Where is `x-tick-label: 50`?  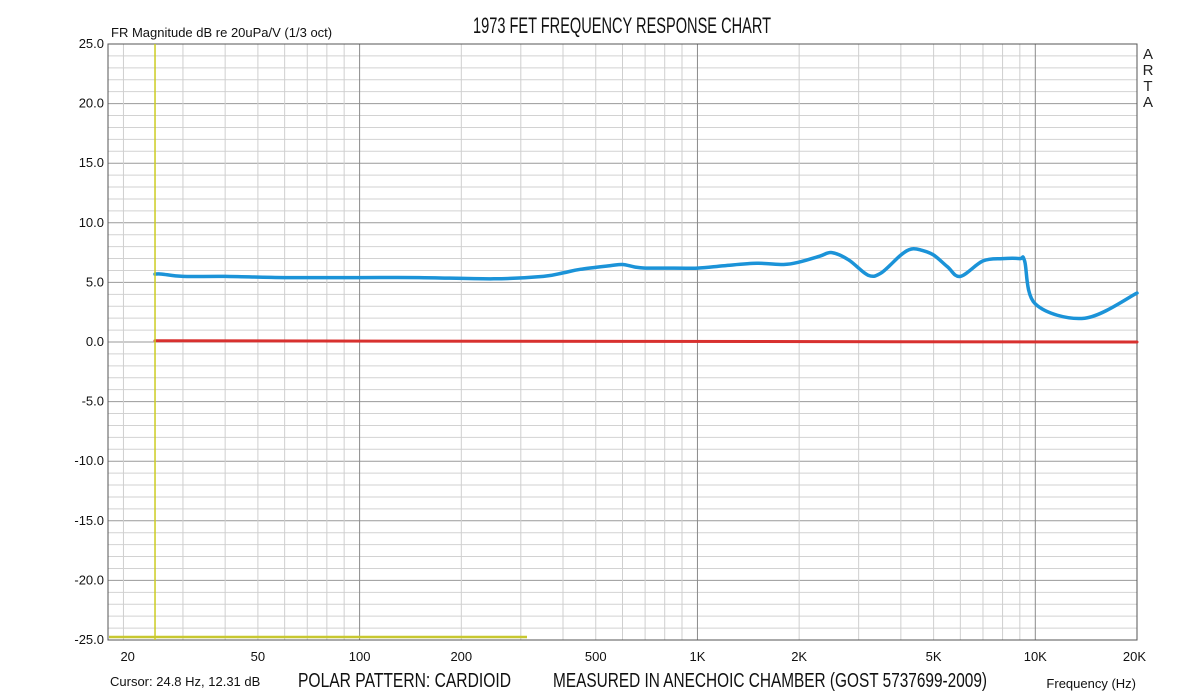
x-tick-label: 50 is located at coordinates (258, 656).